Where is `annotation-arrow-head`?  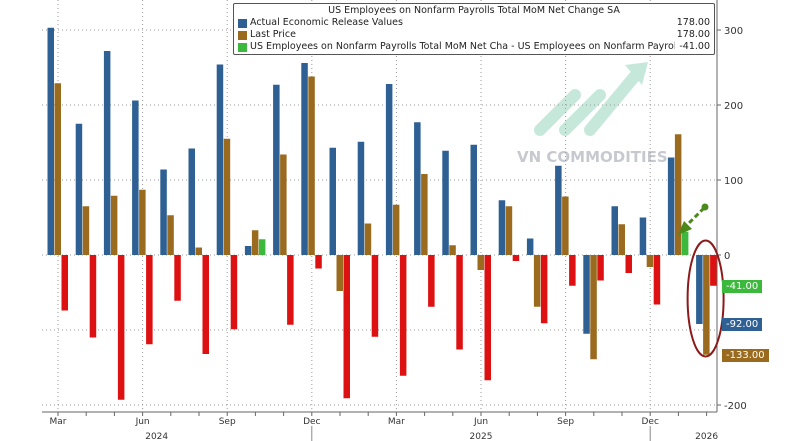 annotation-arrow-head is located at coordinates (685, 228).